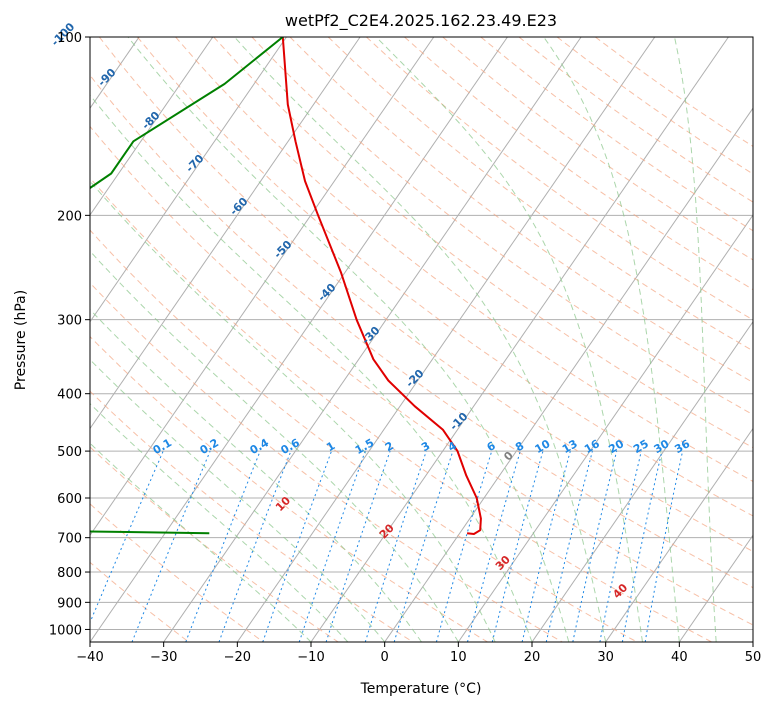 This screenshot has width=775, height=712. Describe the element at coordinates (679, 657) in the screenshot. I see `x-tick-label: 40` at that location.